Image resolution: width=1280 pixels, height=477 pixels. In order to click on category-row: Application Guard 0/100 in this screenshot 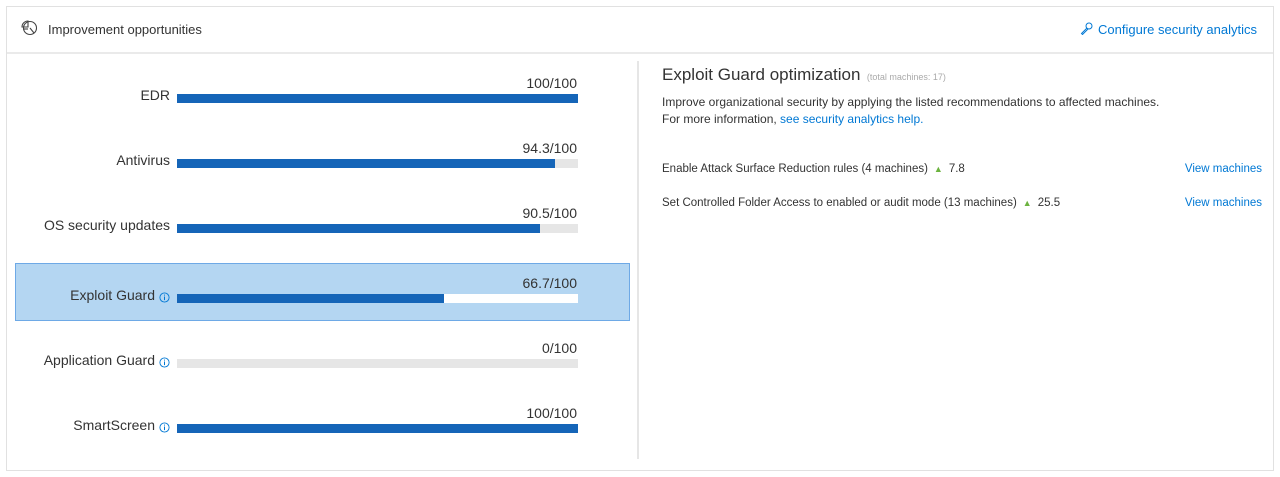, I will do `click(322, 357)`.